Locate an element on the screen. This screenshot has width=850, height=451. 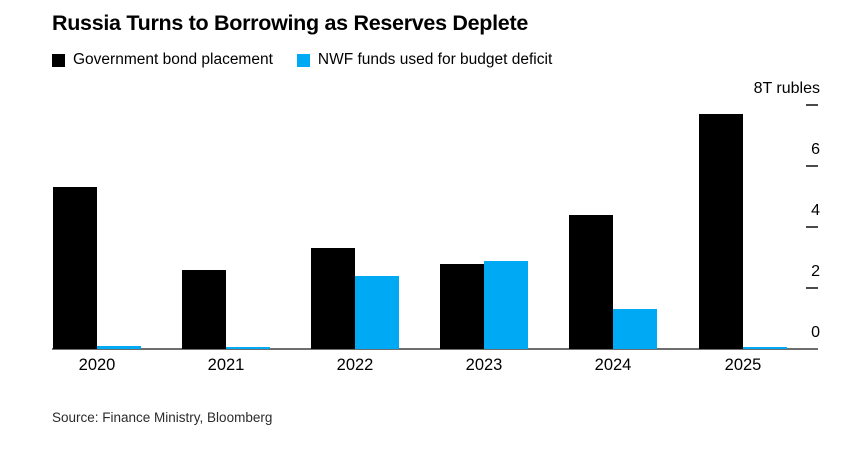
legend-item-nwf-funds: NWF funds used for budget deficit is located at coordinates (424, 60).